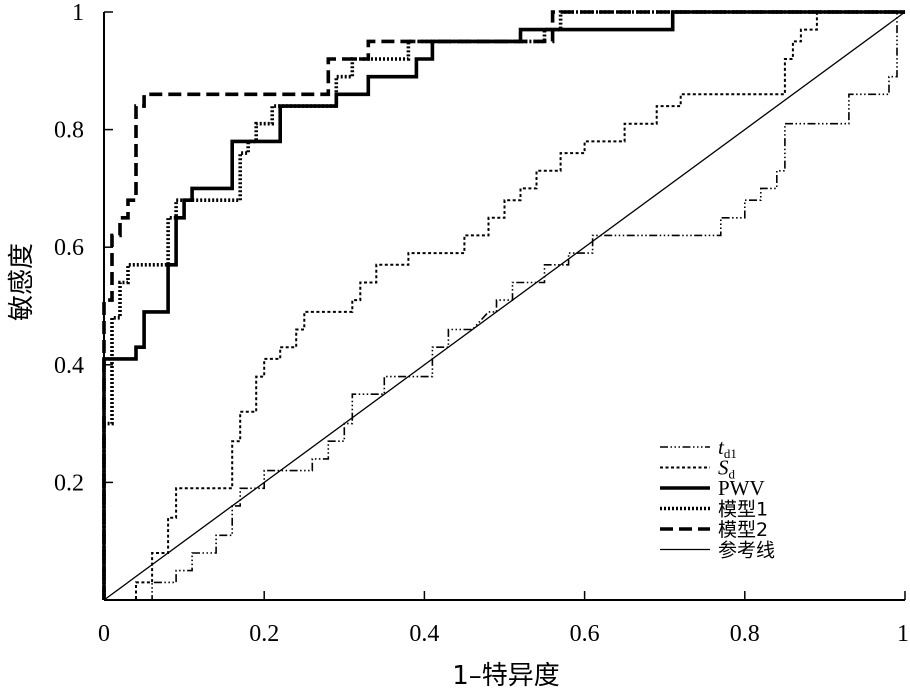 Image resolution: width=910 pixels, height=694 pixels. What do you see at coordinates (69, 248) in the screenshot?
I see `y-tick-label: 0.6` at bounding box center [69, 248].